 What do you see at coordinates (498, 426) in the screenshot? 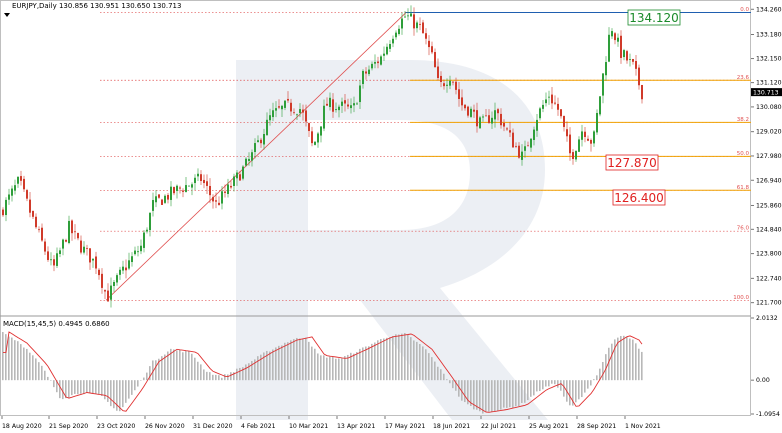
I see `time-tick-label: 22 Jul 2021` at bounding box center [498, 426].